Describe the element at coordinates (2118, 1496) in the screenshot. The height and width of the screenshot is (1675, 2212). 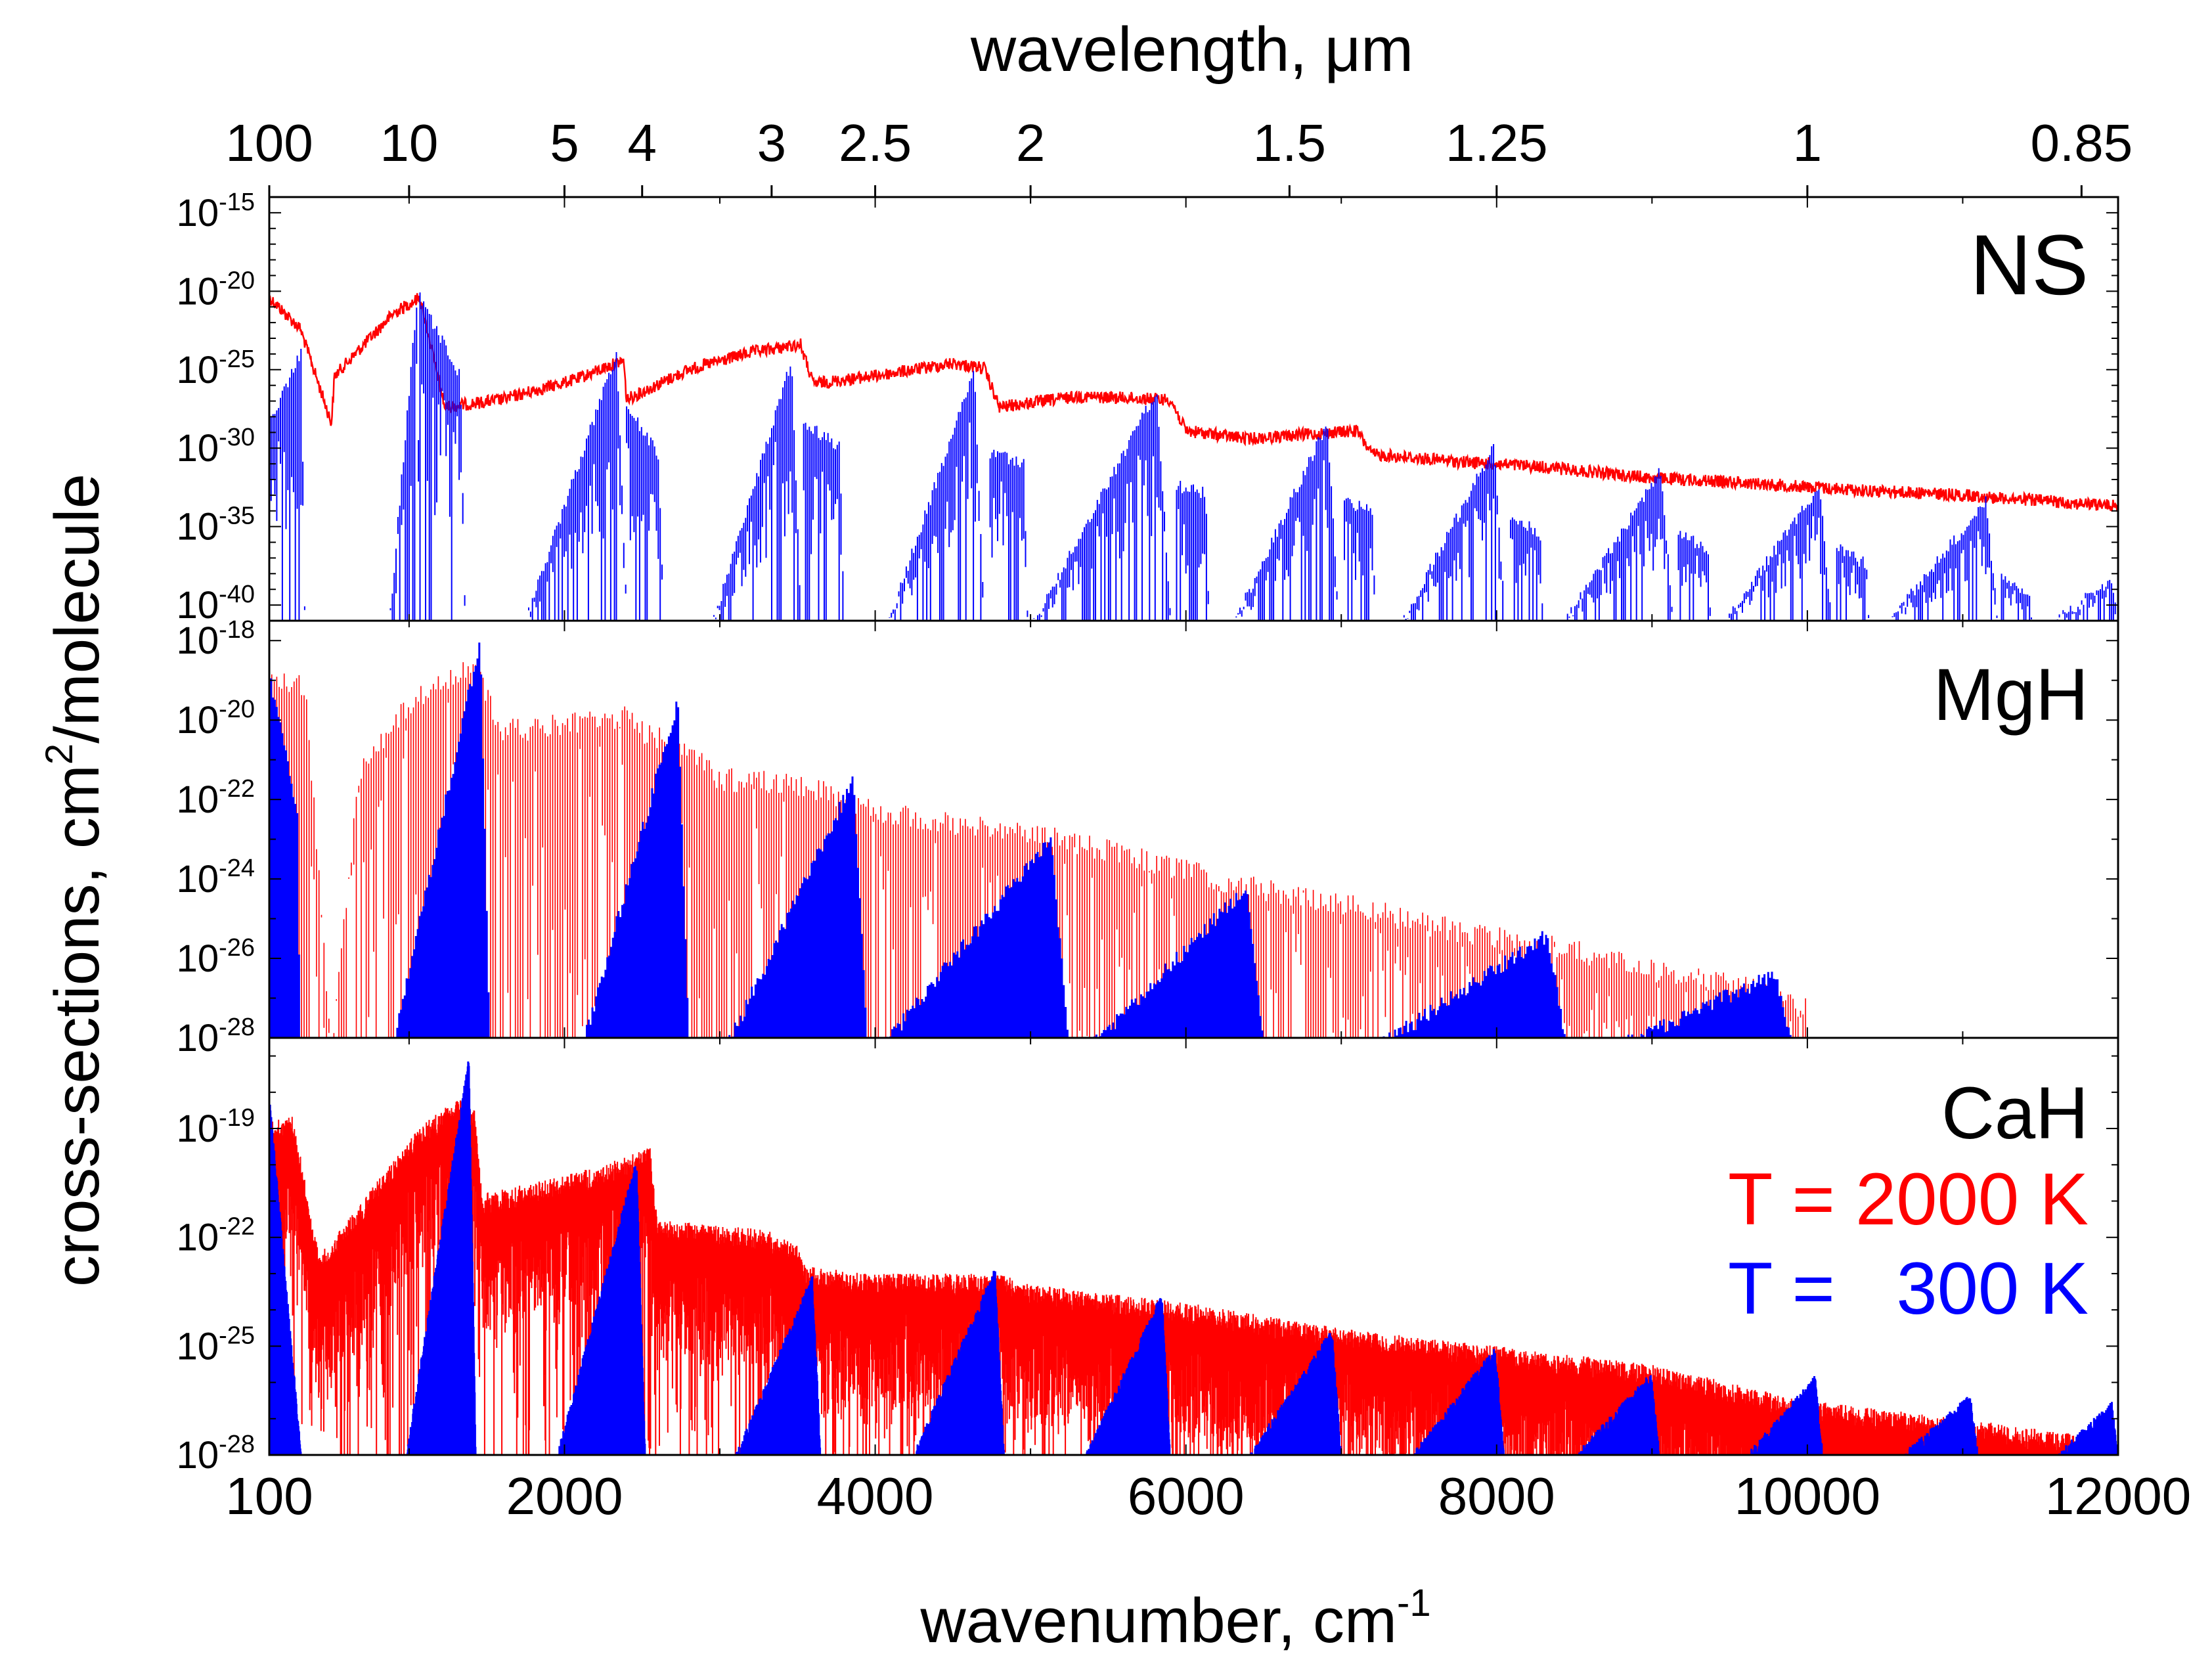
I see `x-tick-label: 12000` at that location.